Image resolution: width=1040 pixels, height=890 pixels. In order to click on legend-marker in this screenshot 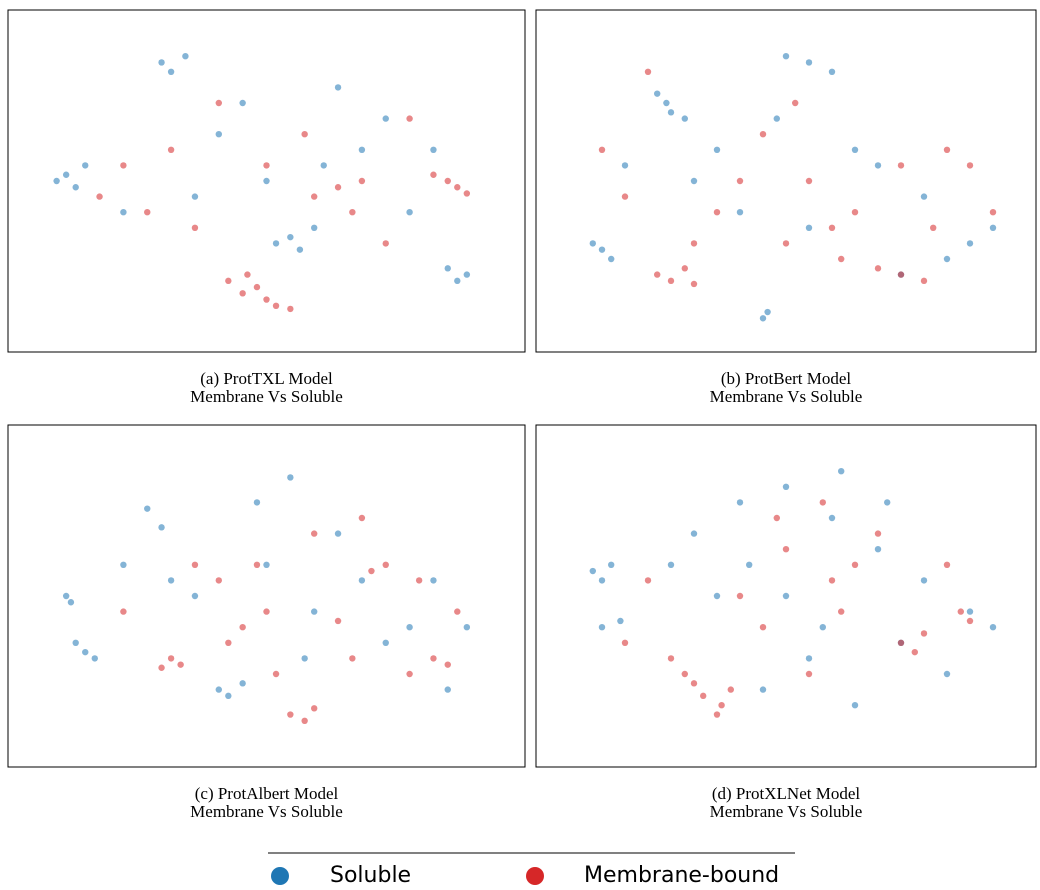, I will do `click(535, 876)`.